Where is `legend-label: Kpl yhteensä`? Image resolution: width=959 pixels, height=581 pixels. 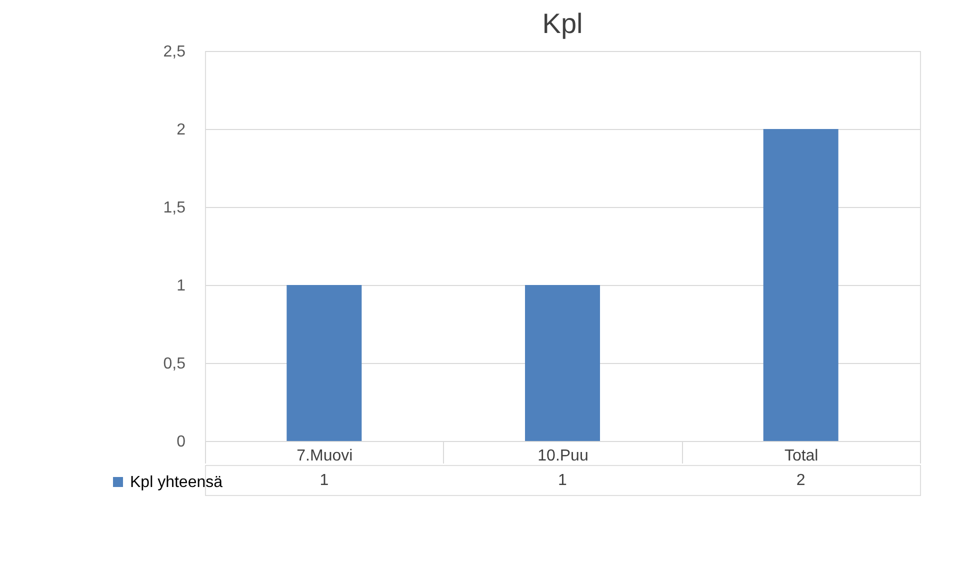
legend-label: Kpl yhteensä is located at coordinates (176, 482).